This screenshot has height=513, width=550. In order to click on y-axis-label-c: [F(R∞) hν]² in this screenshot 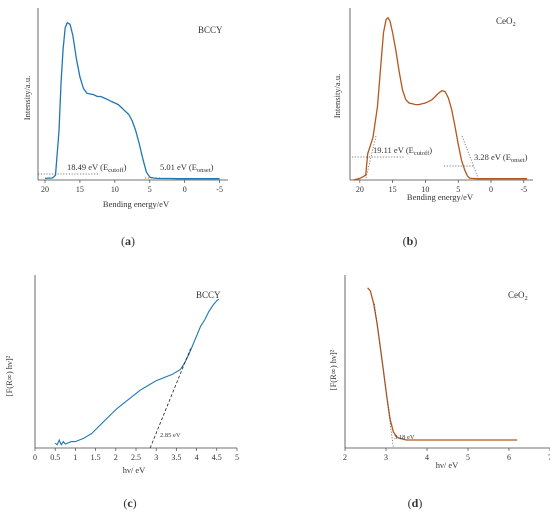, I will do `click(9, 375)`.